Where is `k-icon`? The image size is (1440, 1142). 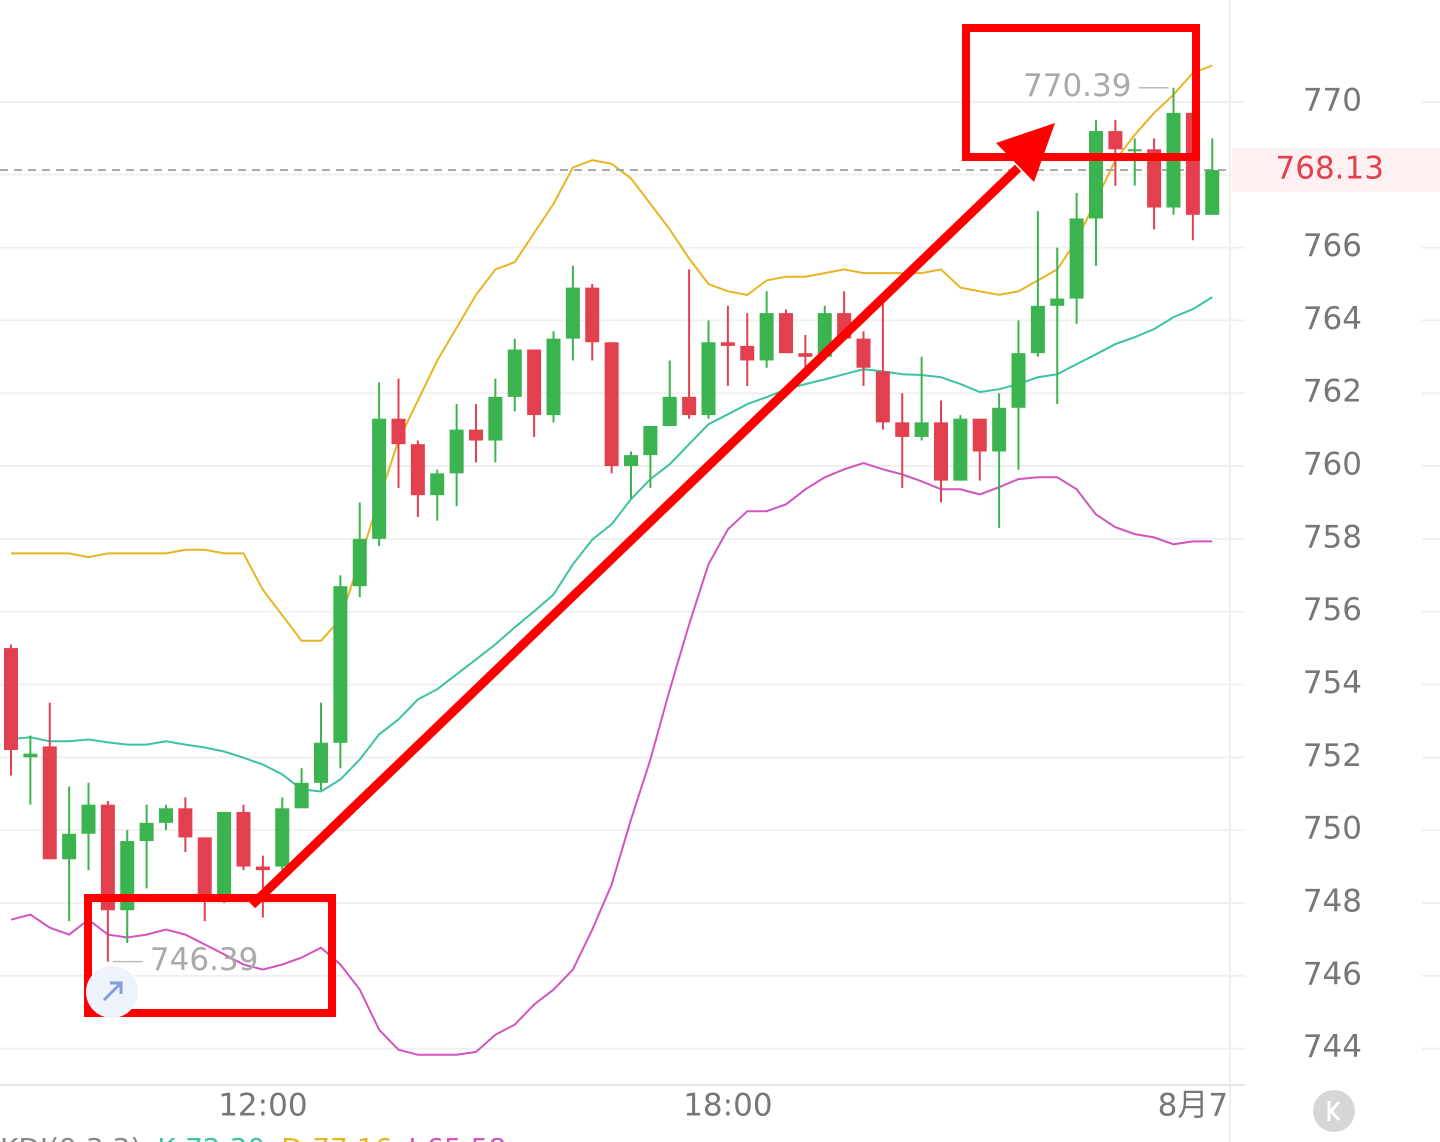
k-icon is located at coordinates (1334, 1111).